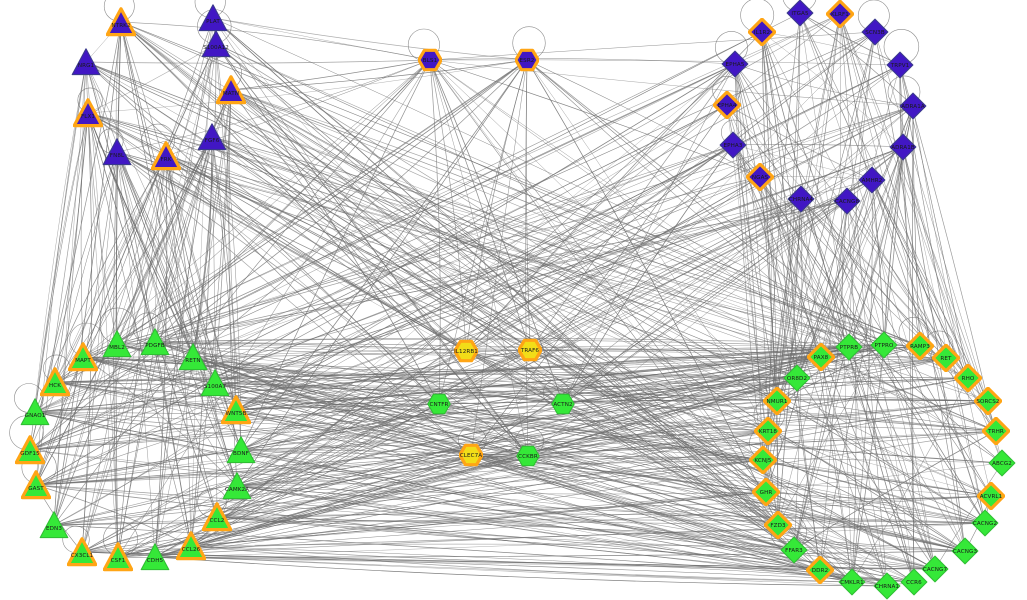 The width and height of the screenshot is (1027, 600). What do you see at coordinates (727, 105) in the screenshot?
I see `graph-node-epha4` at bounding box center [727, 105].